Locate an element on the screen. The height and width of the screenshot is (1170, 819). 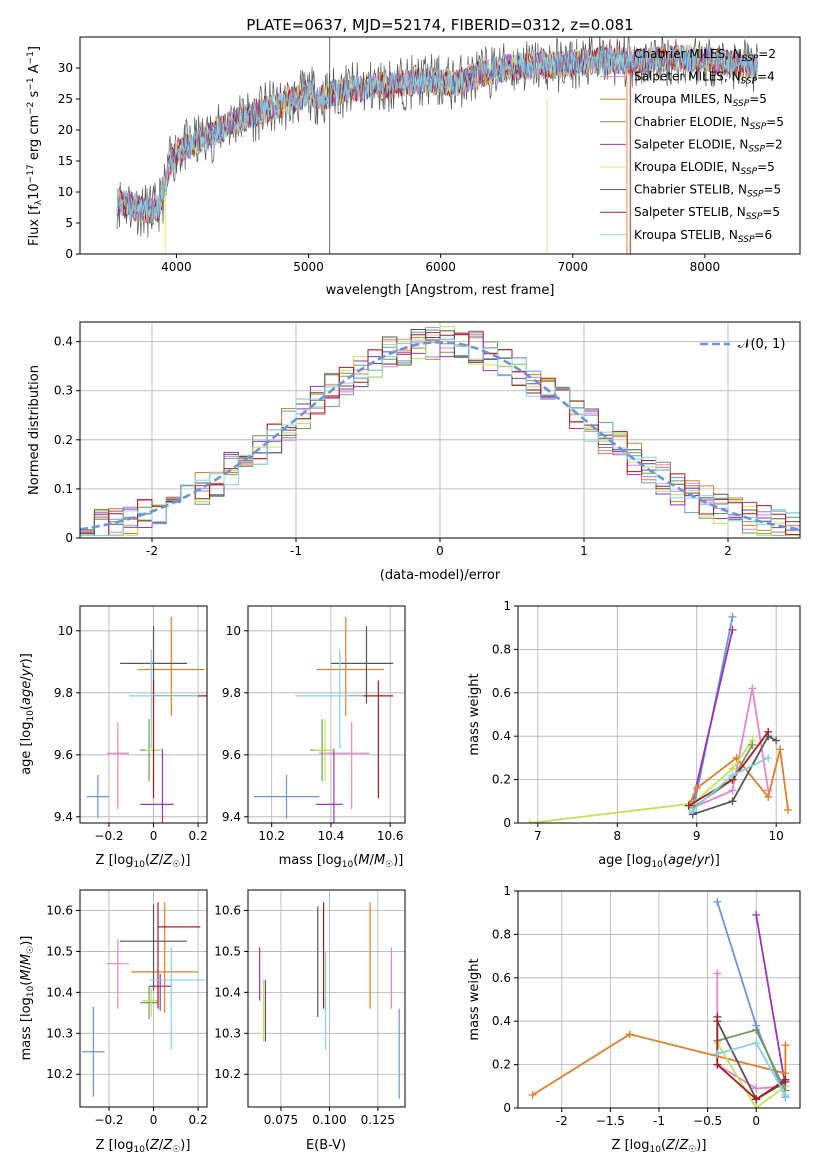
y-tick-label: 0.4 is located at coordinates (63, 342).